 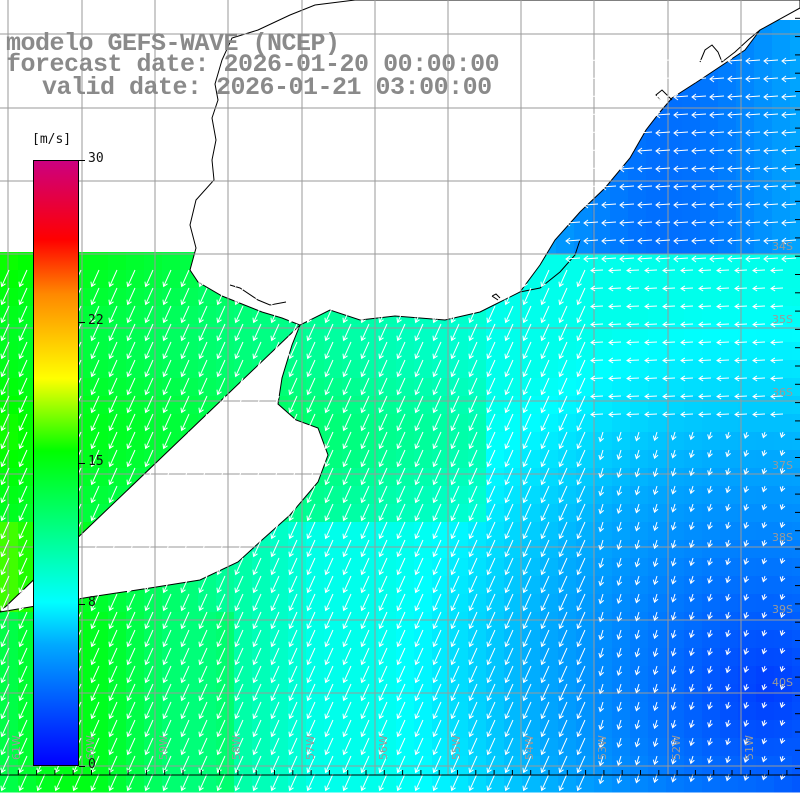 What do you see at coordinates (456, 747) in the screenshot?
I see `lon-label: 55W` at bounding box center [456, 747].